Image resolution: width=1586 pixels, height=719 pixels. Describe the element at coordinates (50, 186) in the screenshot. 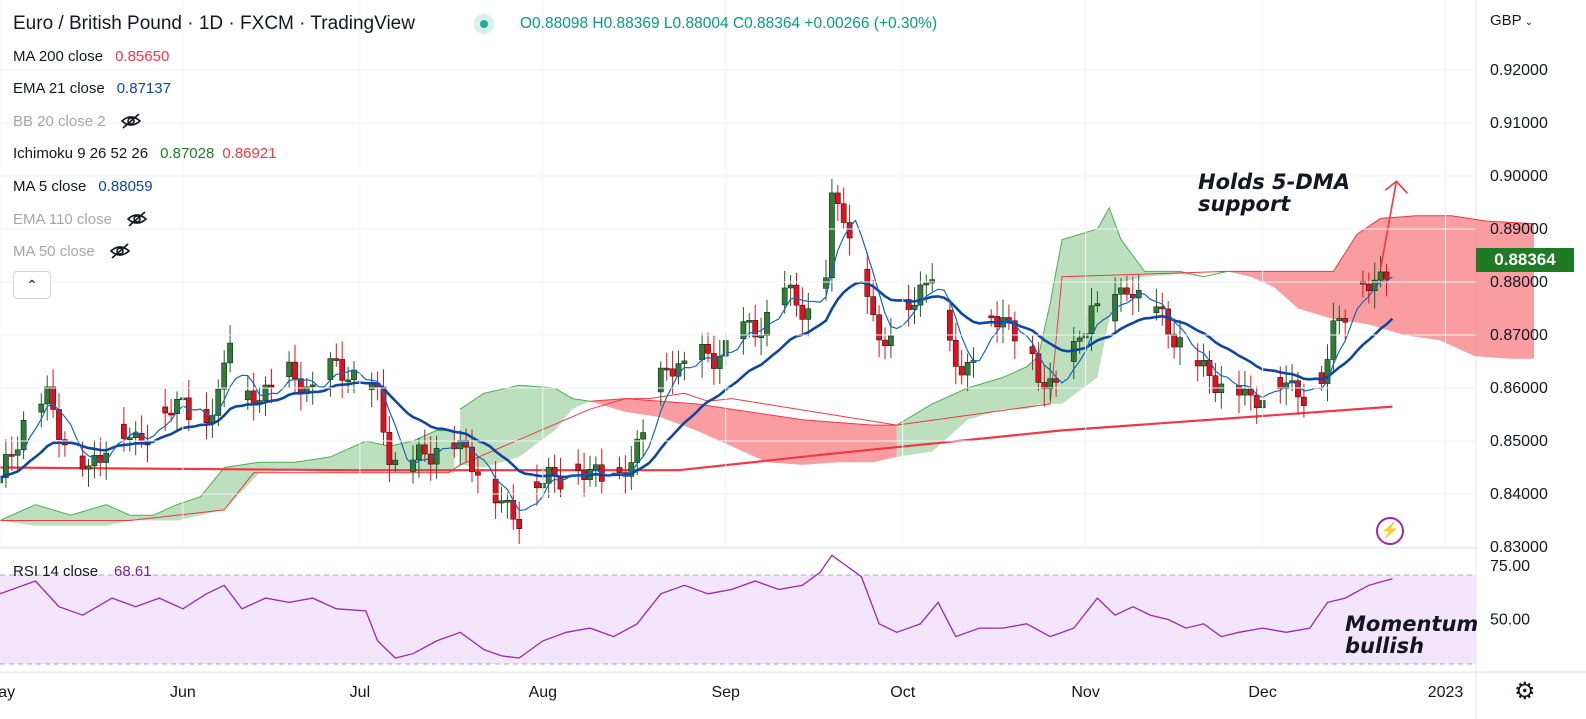

I see `legend-label: MA 5 close` at that location.